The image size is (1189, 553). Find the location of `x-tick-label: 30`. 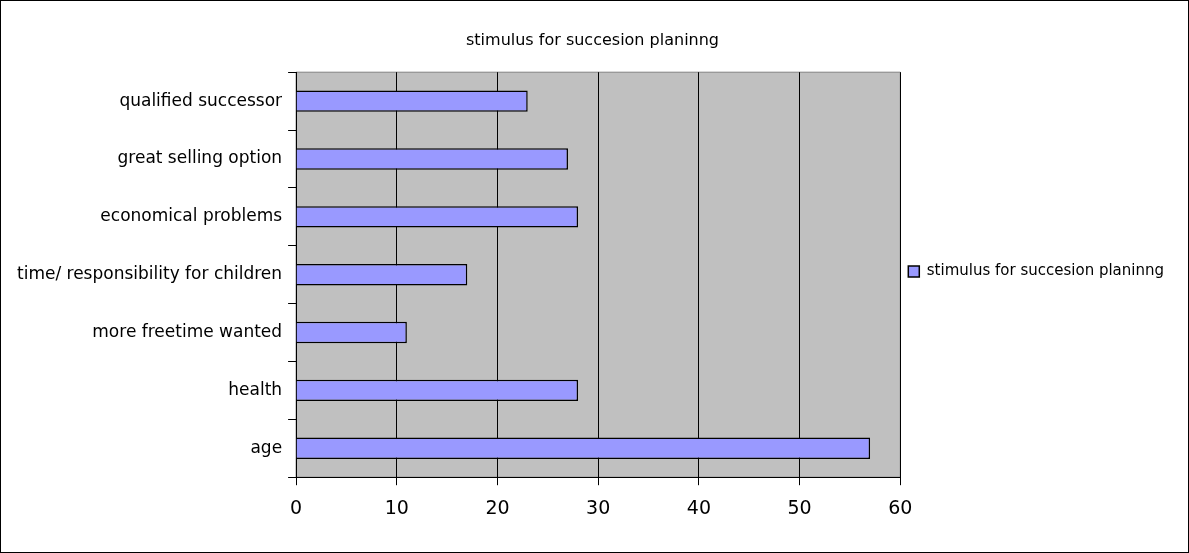

x-tick-label: 30 is located at coordinates (598, 506).